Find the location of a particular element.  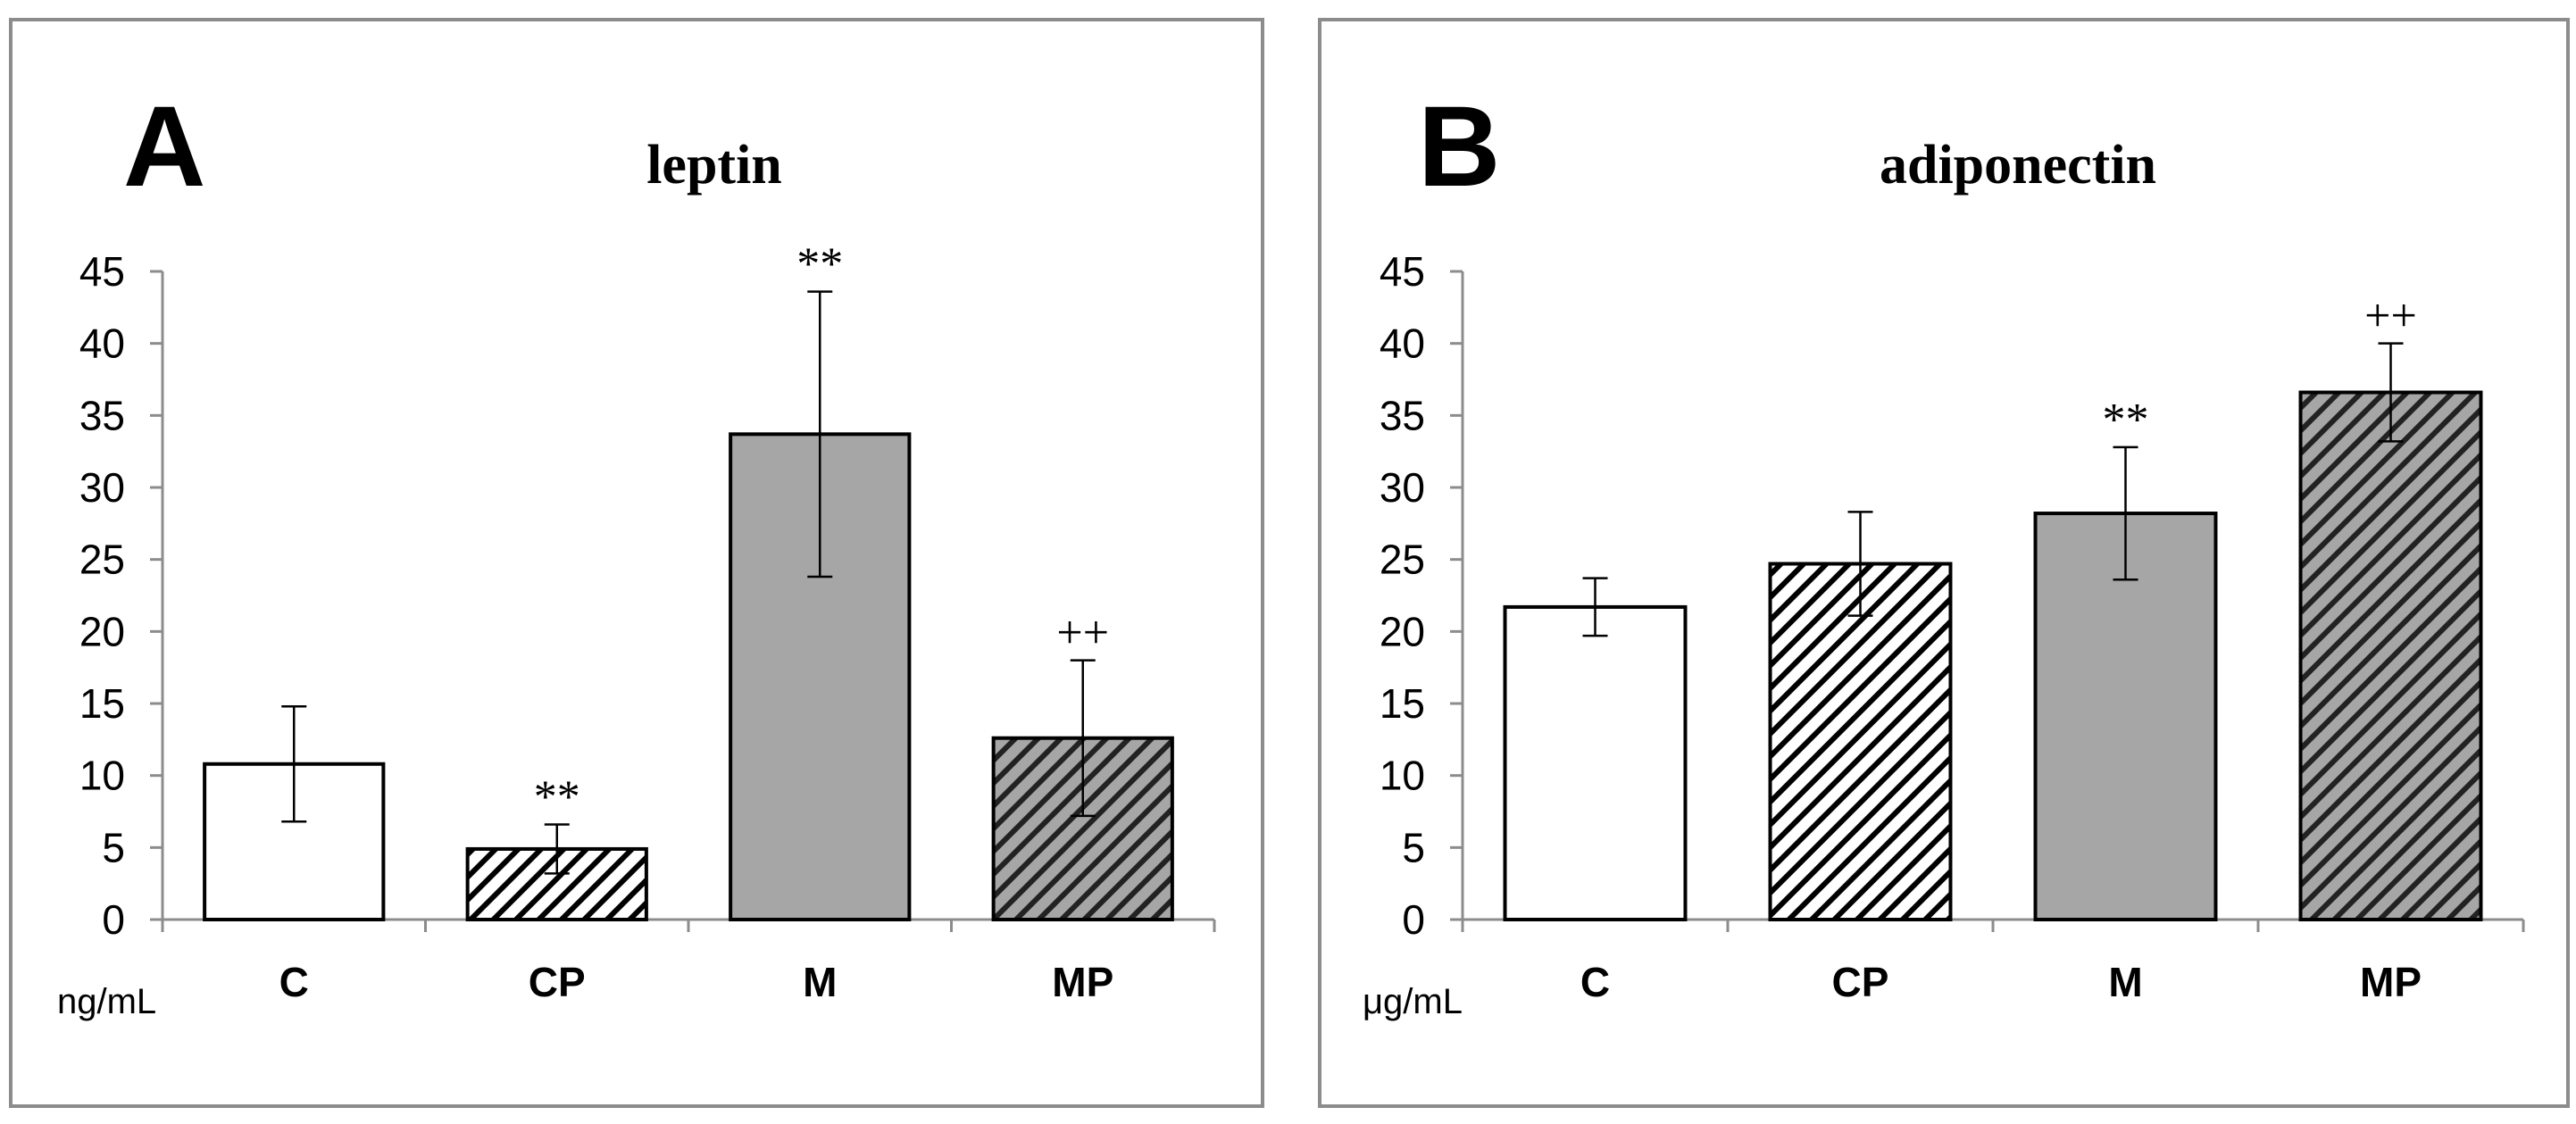

panel-a-unit-label: ng/mL is located at coordinates (106, 1001).